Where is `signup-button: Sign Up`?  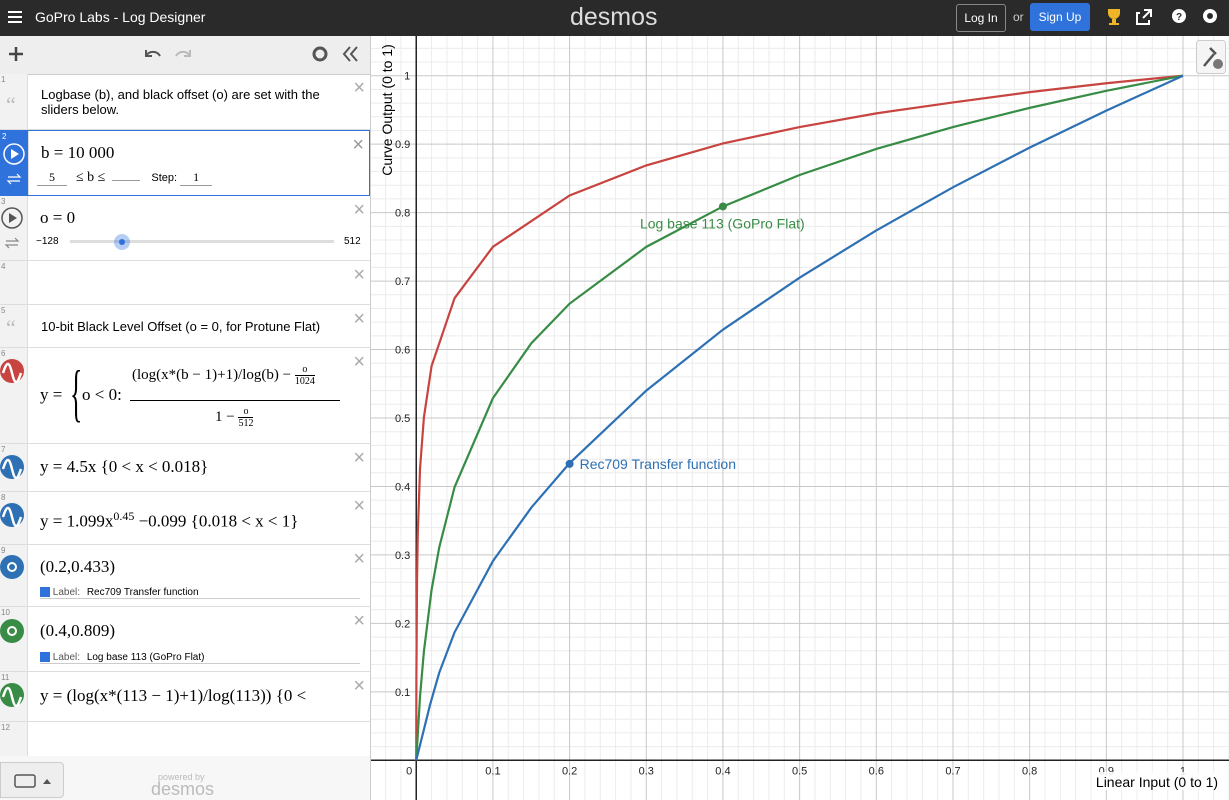
signup-button: Sign Up is located at coordinates (1060, 17).